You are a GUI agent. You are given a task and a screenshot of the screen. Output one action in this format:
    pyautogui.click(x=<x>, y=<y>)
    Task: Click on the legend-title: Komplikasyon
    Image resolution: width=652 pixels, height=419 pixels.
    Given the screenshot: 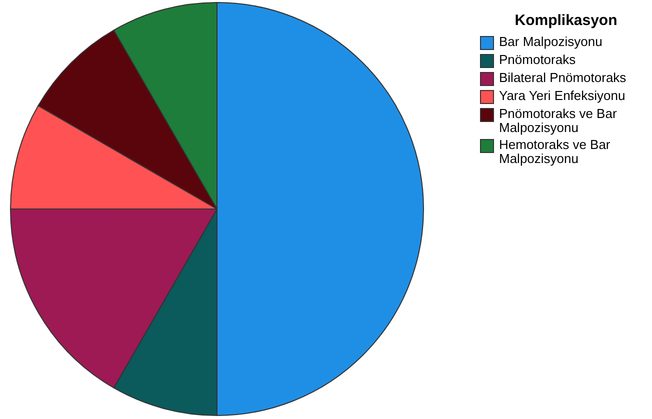 What is the action you would take?
    pyautogui.click(x=566, y=20)
    